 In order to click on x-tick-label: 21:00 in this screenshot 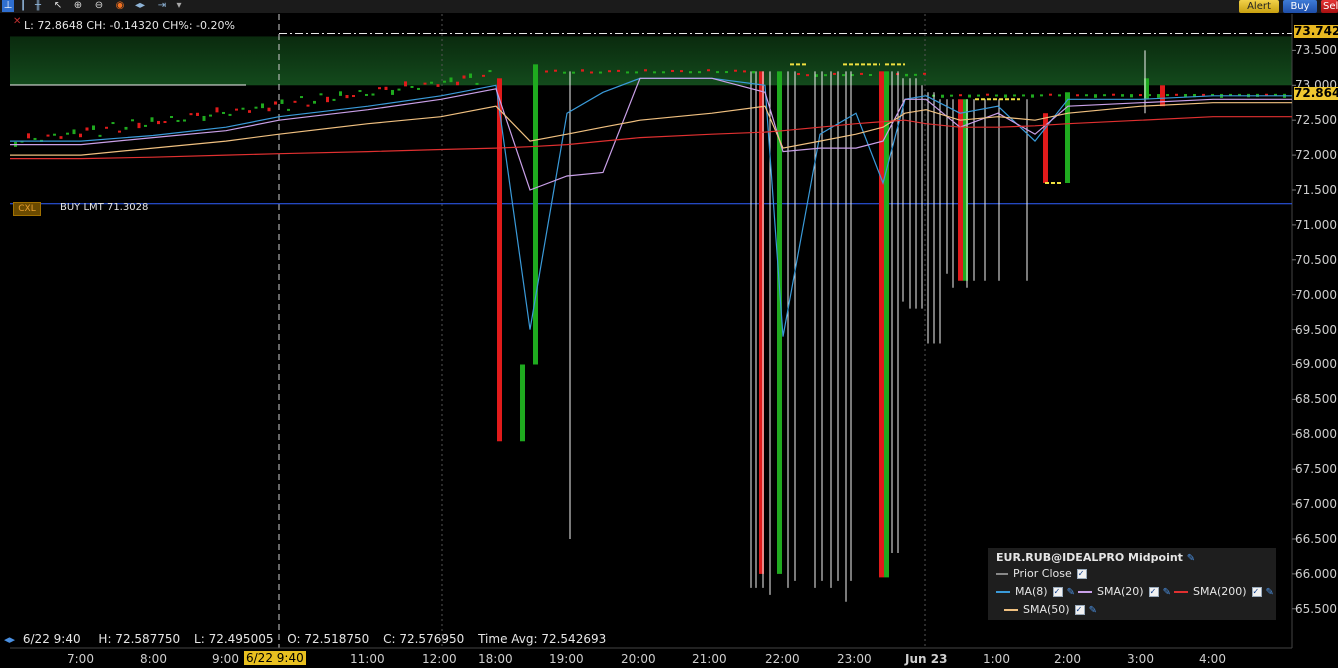, I will do `click(709, 659)`.